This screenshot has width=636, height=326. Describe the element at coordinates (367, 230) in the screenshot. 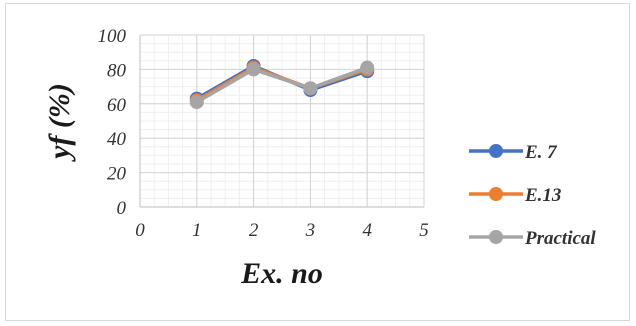

I see `x-tick-label: 4` at that location.